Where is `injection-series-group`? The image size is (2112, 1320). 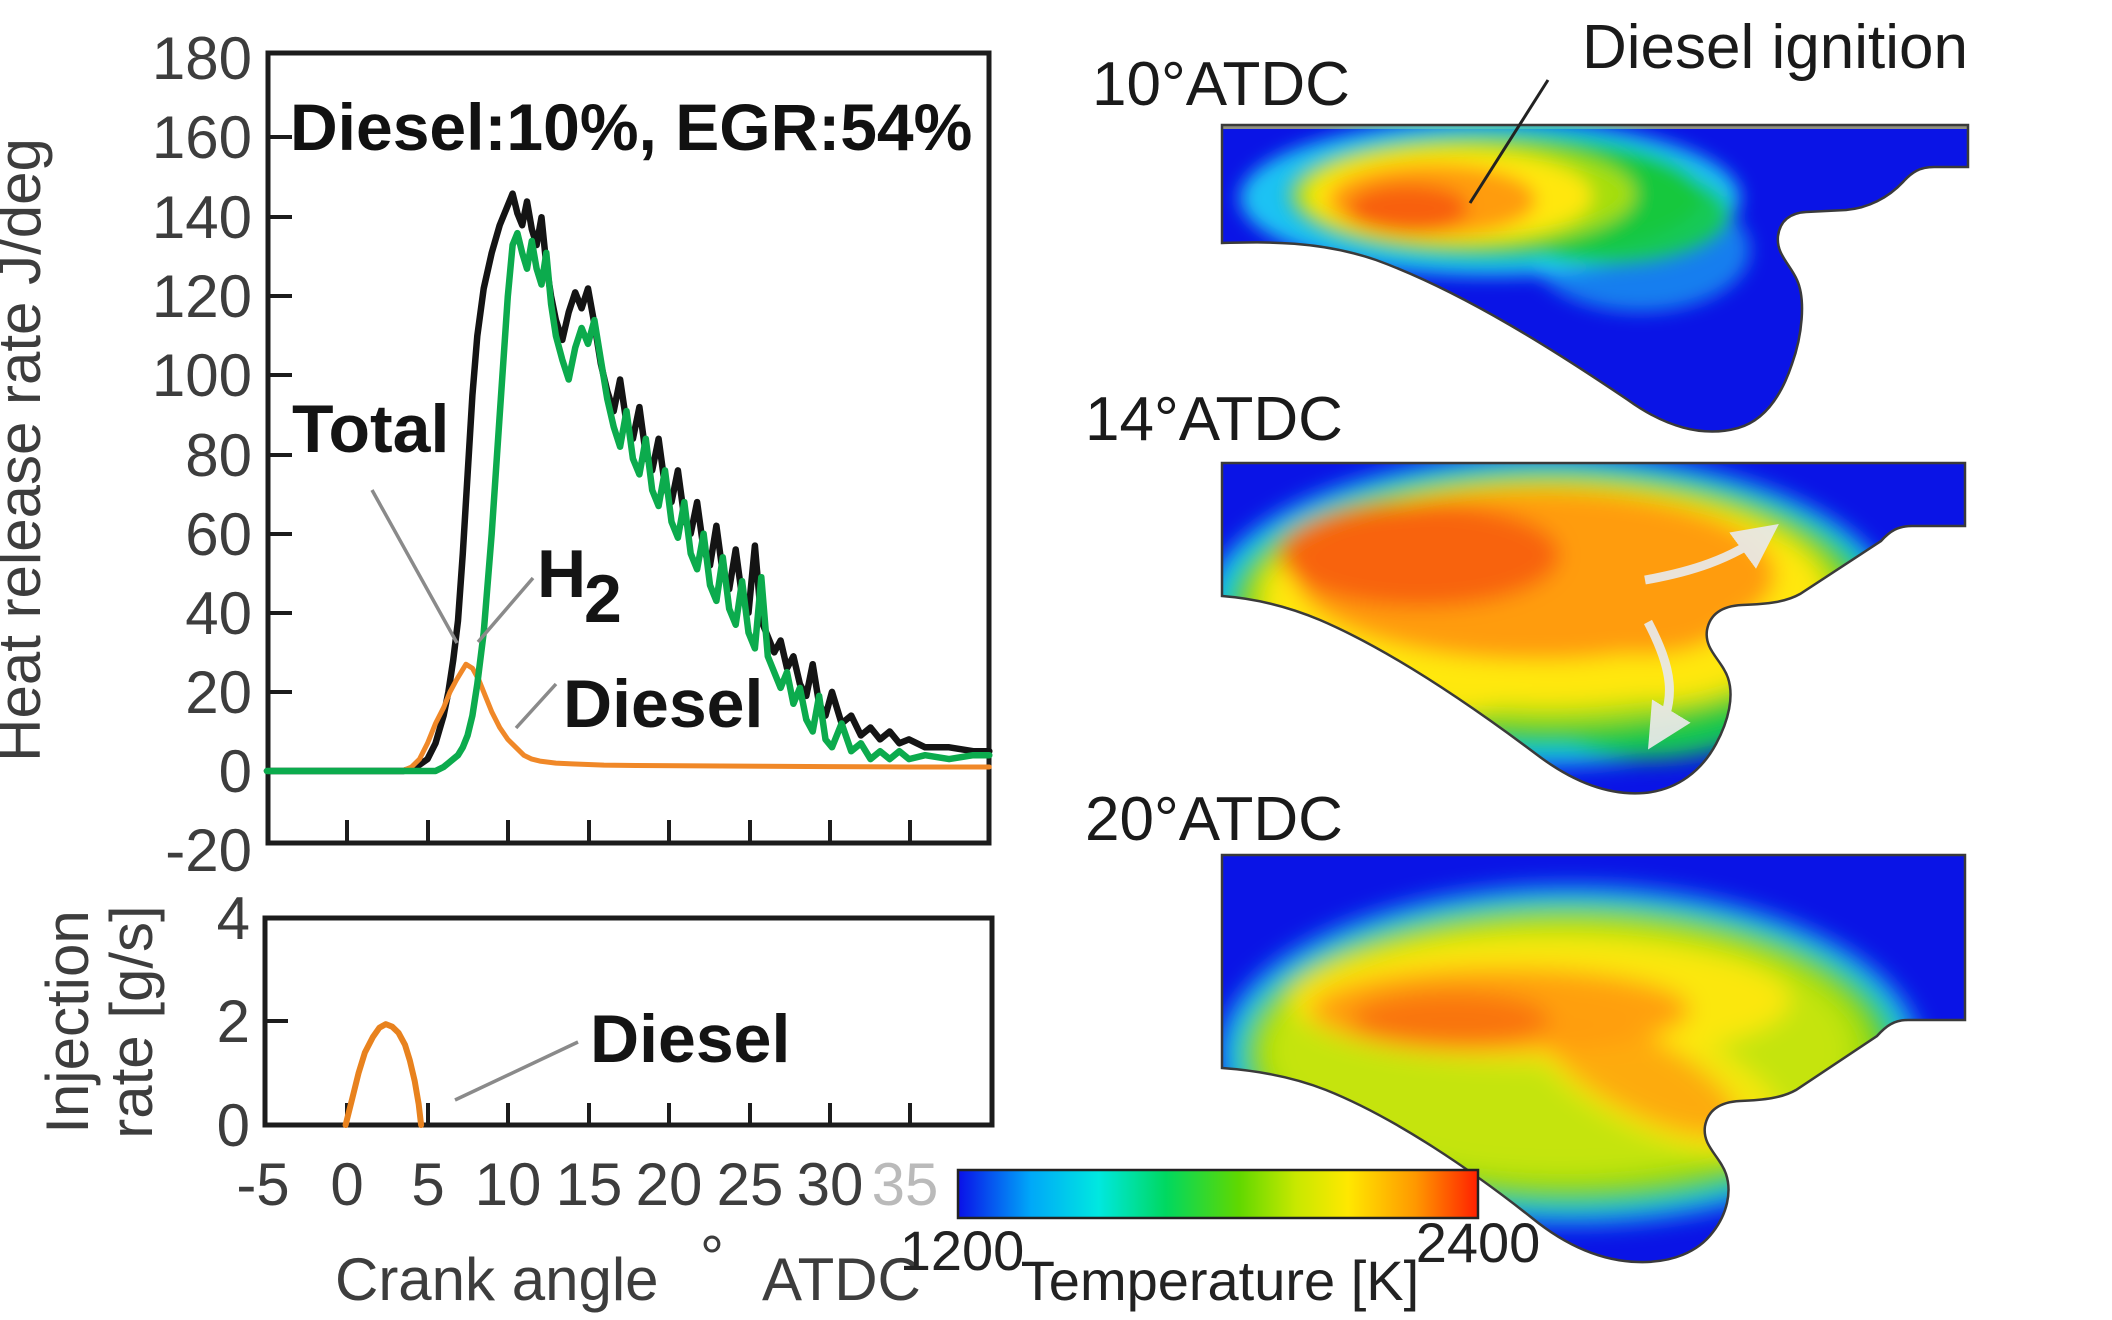 injection-series-group is located at coordinates (383, 1074).